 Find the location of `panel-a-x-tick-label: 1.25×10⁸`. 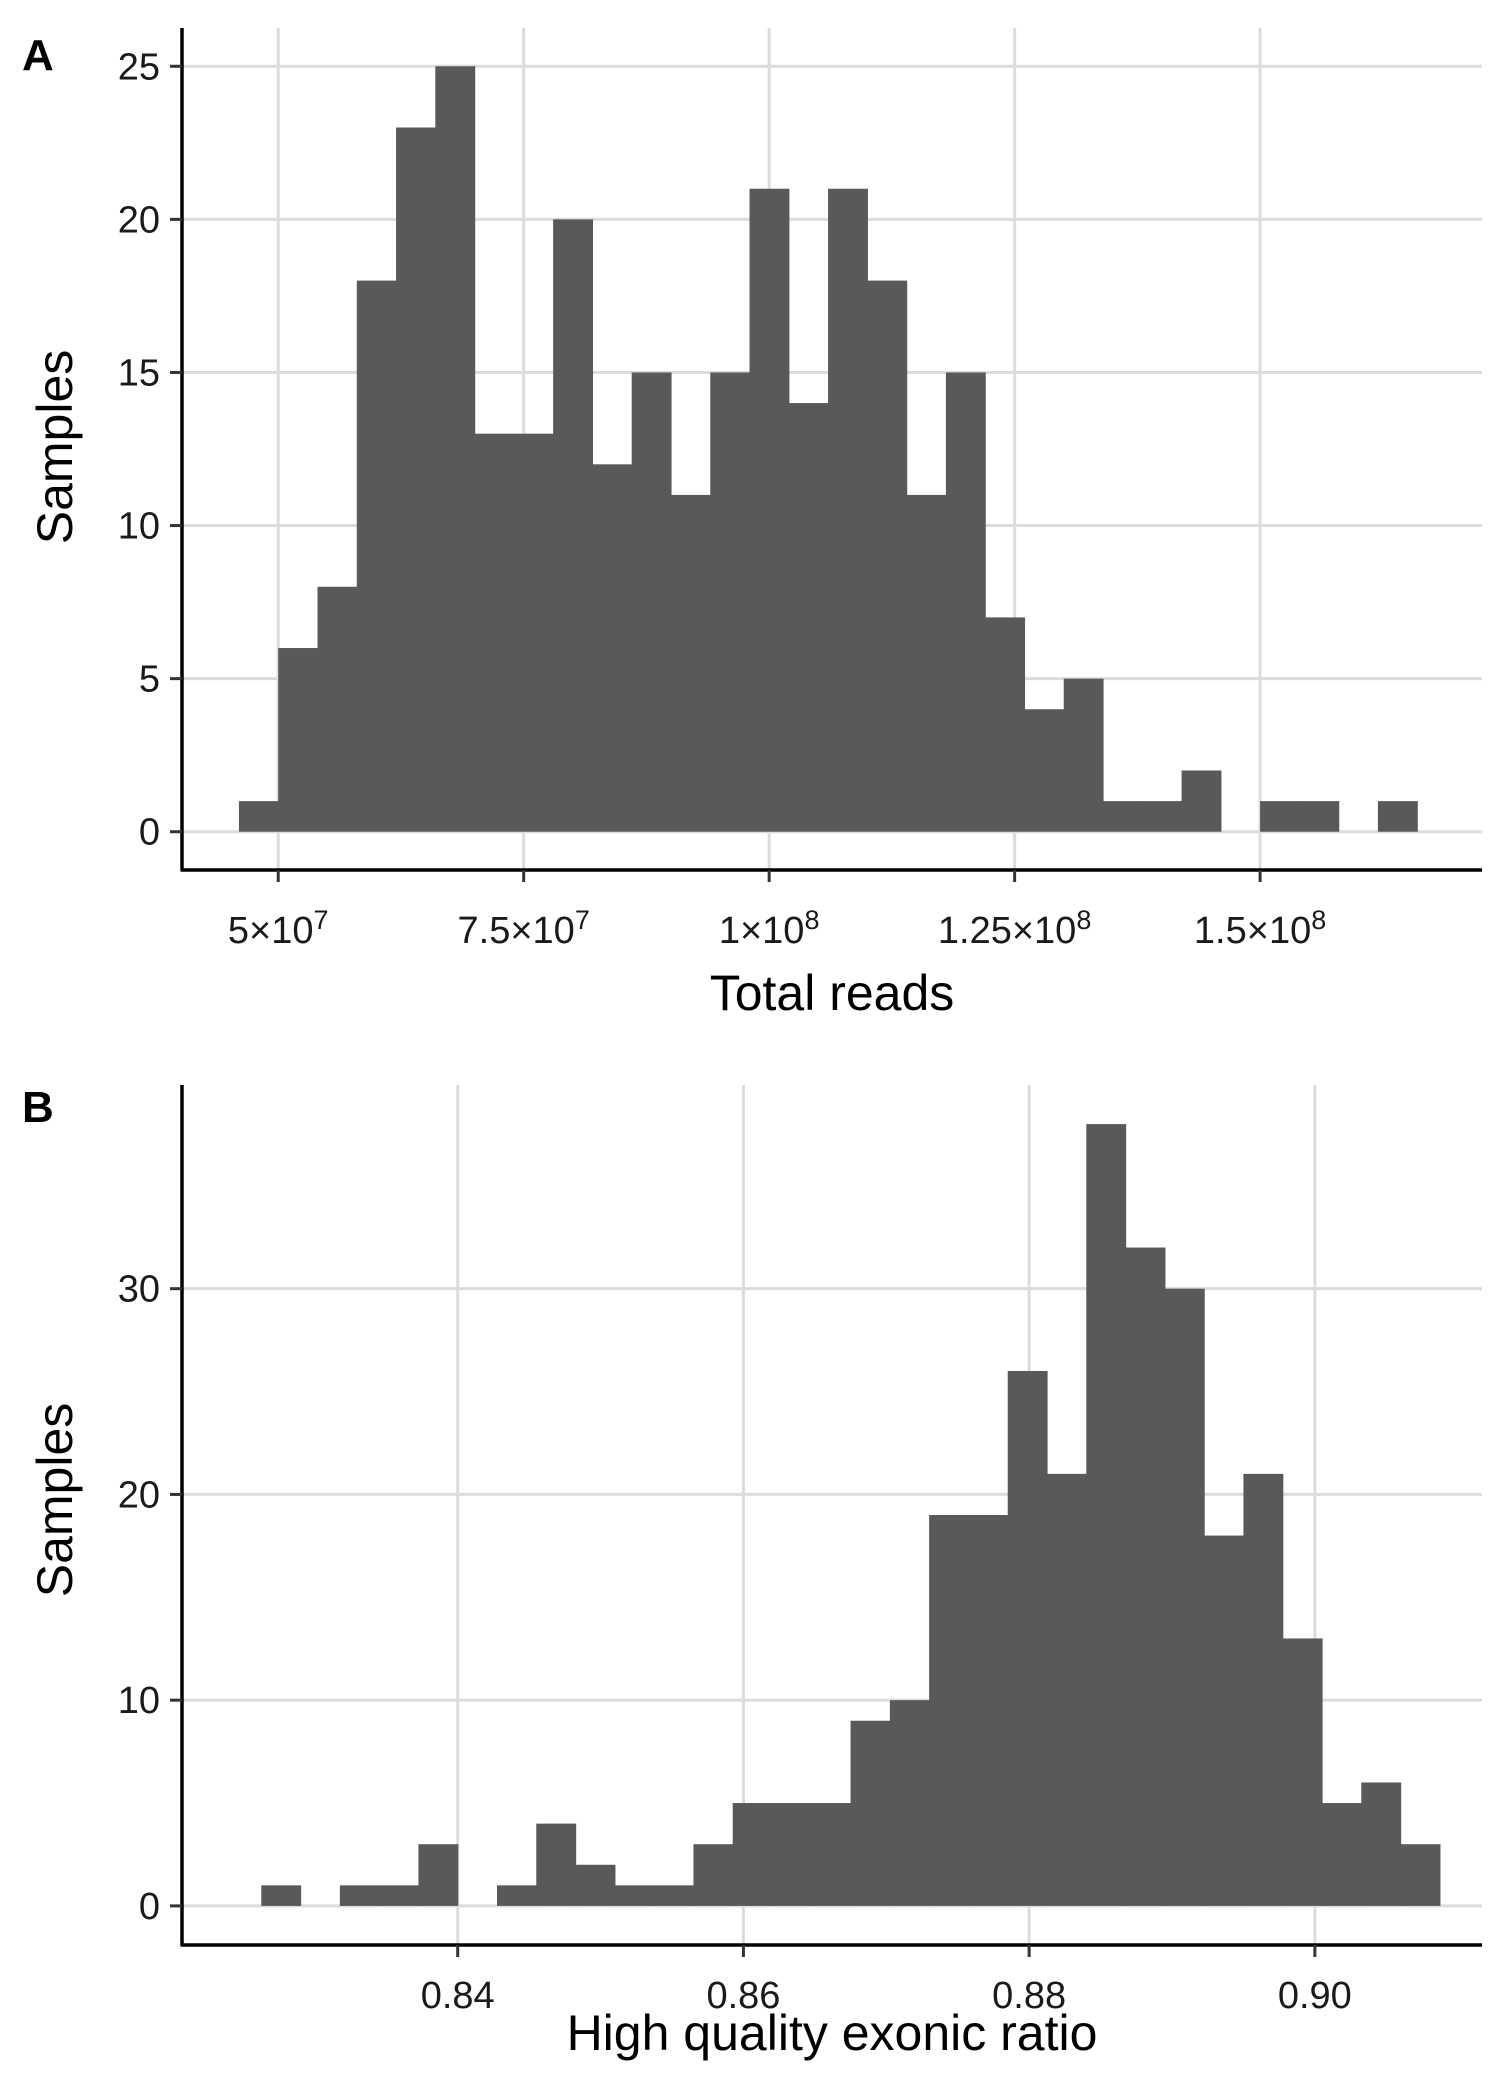

panel-a-x-tick-label: 1.25×10⁸ is located at coordinates (1014, 928).